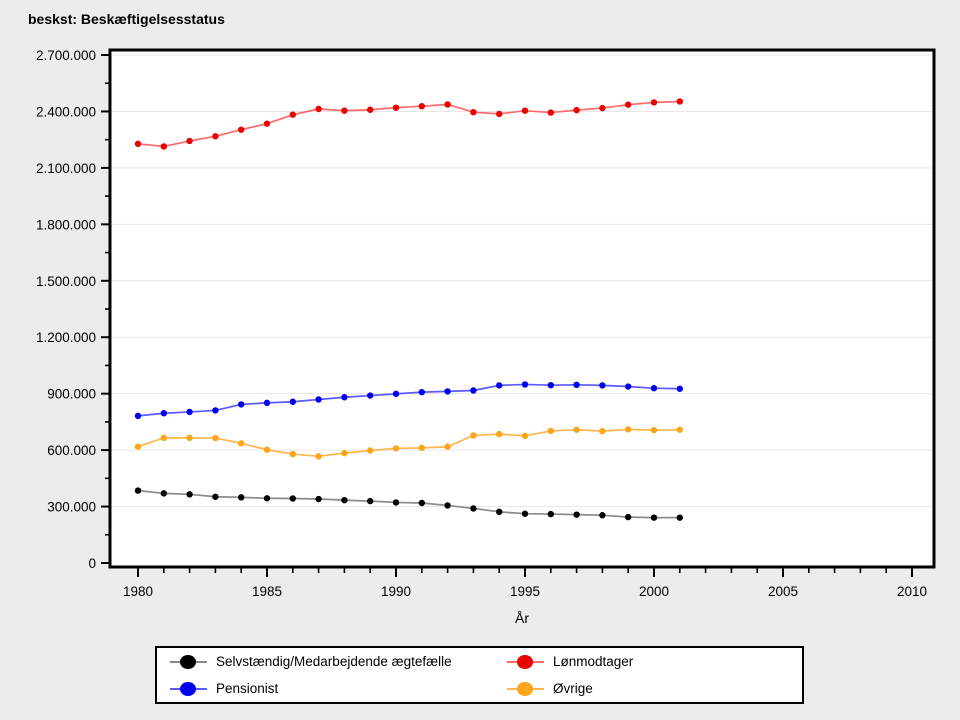 The width and height of the screenshot is (960, 720). Describe the element at coordinates (71, 394) in the screenshot. I see `y-axis-tick-label: 900.000` at that location.